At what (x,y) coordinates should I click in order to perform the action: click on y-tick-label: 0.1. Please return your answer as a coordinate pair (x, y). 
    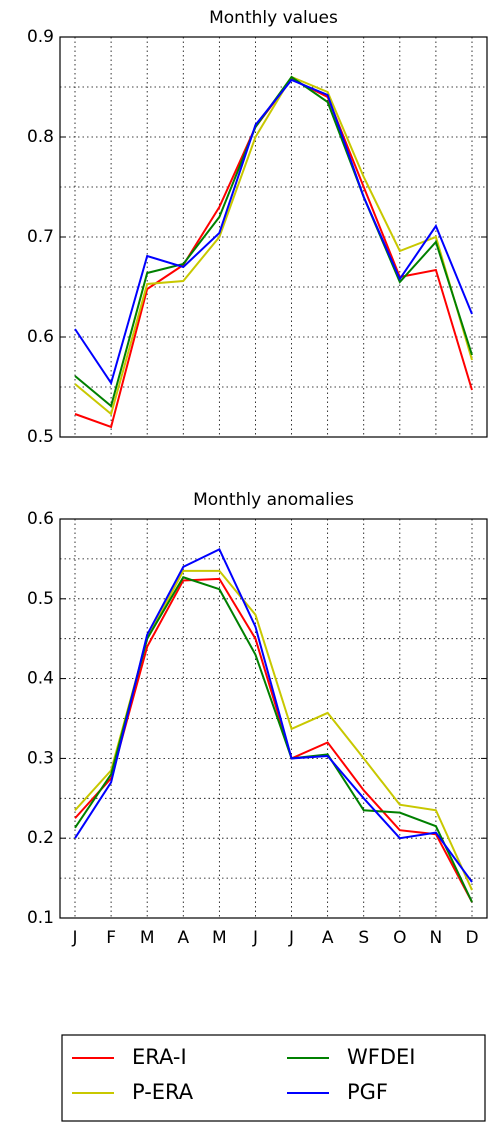
    Looking at the image, I should click on (40, 918).